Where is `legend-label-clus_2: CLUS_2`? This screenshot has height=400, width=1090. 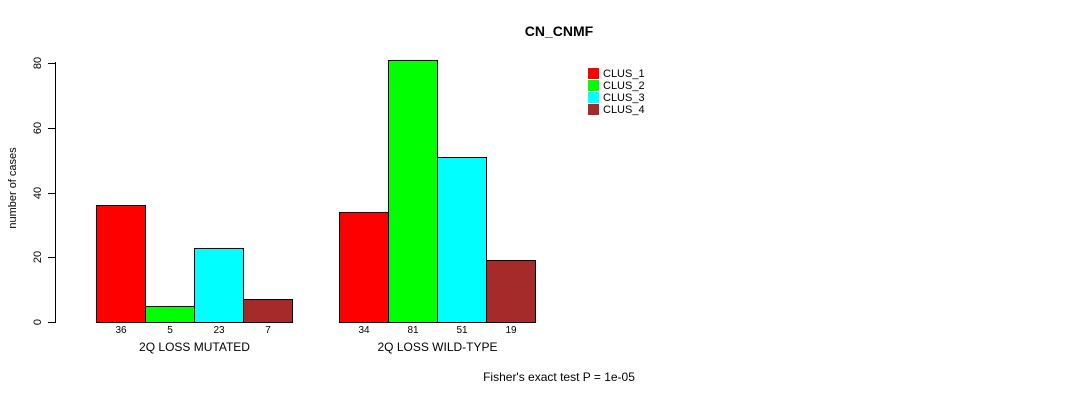 legend-label-clus_2: CLUS_2 is located at coordinates (624, 85).